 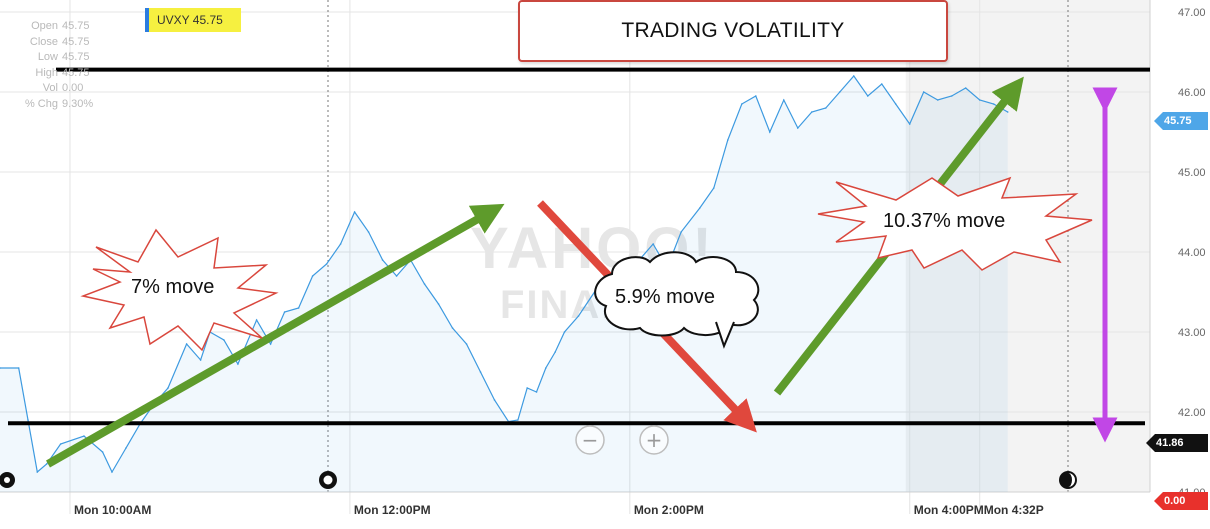 I want to click on ohlc-vol-value: 0.00, so click(x=73, y=88).